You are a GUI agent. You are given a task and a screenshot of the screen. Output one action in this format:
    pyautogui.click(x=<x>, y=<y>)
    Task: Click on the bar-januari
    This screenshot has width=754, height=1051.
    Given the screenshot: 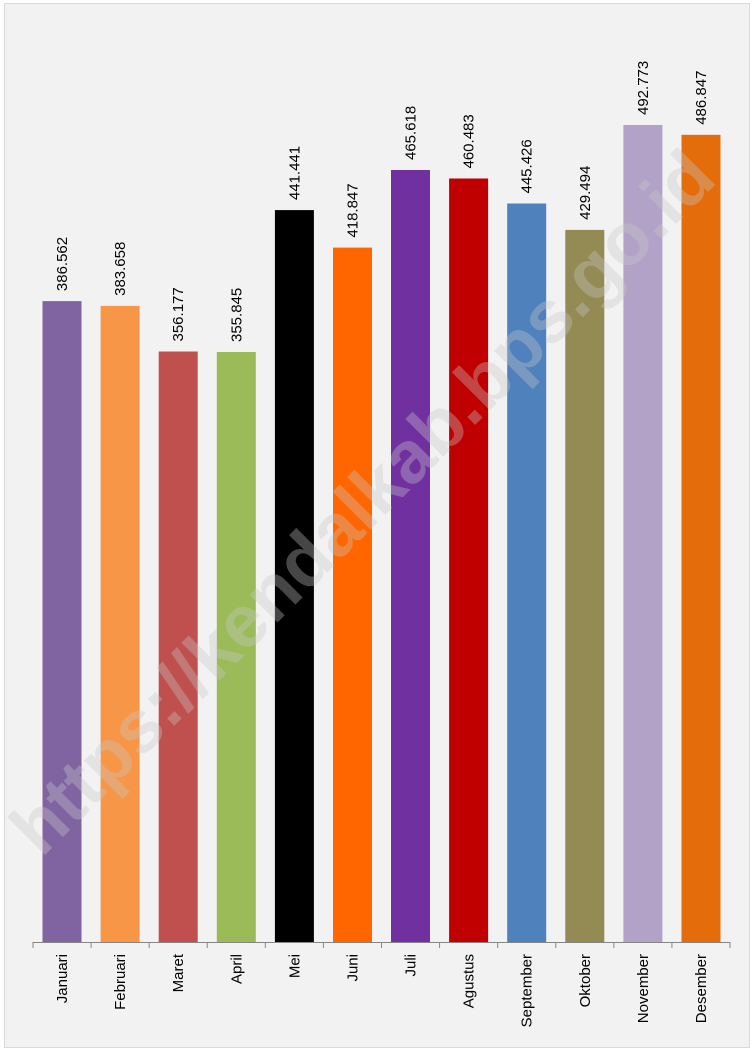 What is the action you would take?
    pyautogui.click(x=62, y=622)
    